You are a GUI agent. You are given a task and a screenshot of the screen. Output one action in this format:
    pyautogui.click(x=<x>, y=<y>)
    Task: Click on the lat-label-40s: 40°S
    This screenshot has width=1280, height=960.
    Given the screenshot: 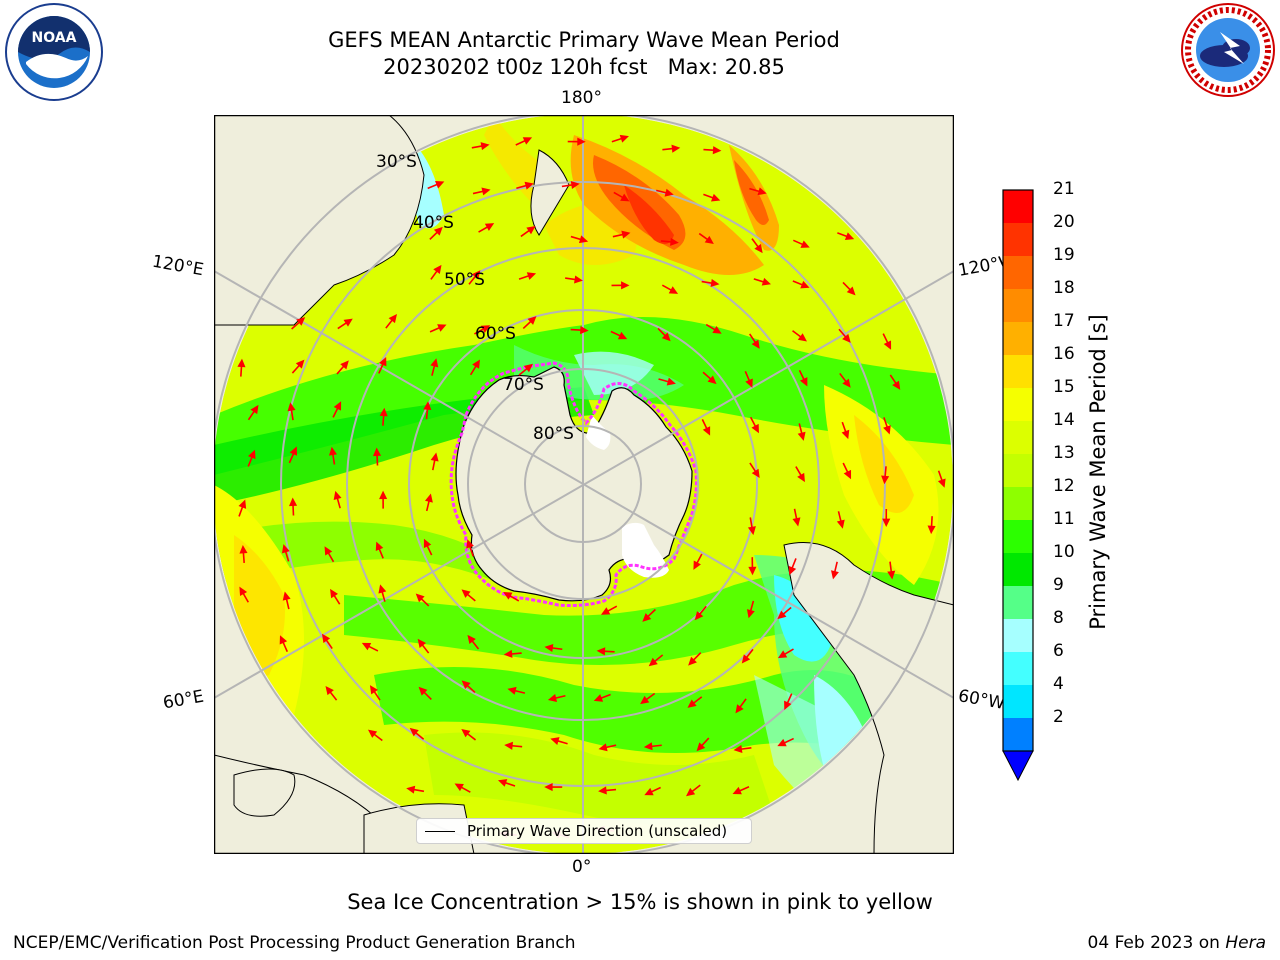 What is the action you would take?
    pyautogui.click(x=433, y=223)
    